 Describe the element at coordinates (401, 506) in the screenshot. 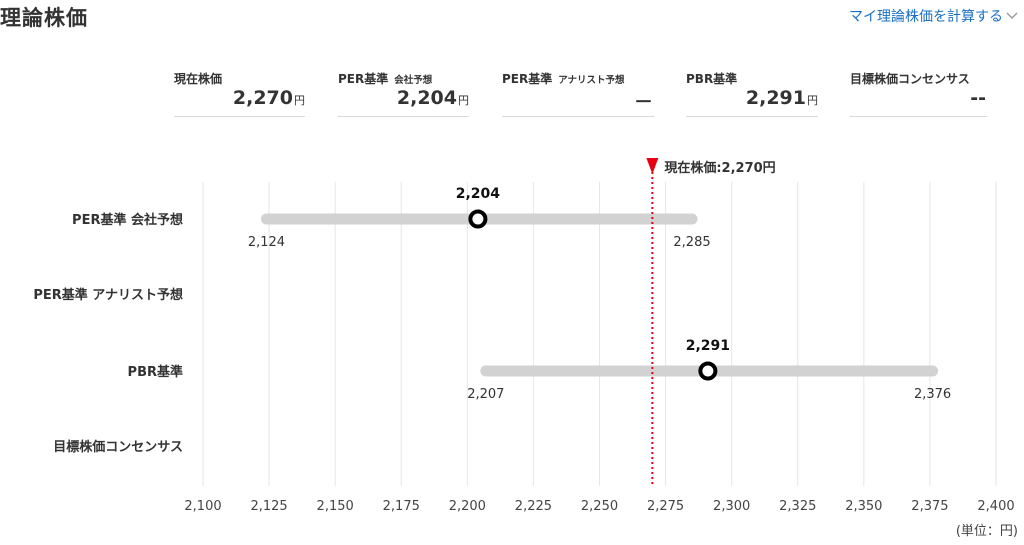

I see `x-tick-label: 2,175` at that location.